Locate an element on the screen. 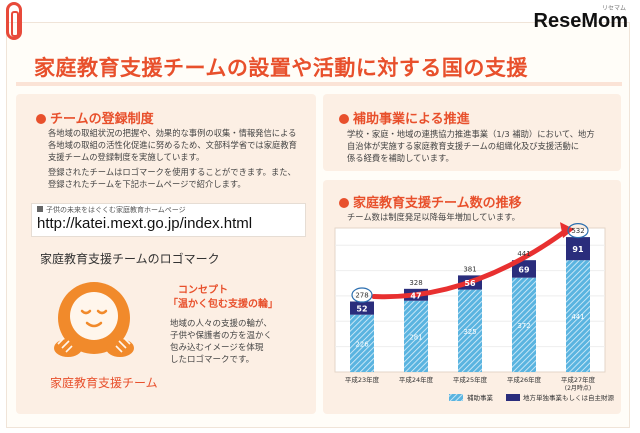 This screenshot has height=433, width=640. trend-arrow-shaft is located at coordinates (469, 264).